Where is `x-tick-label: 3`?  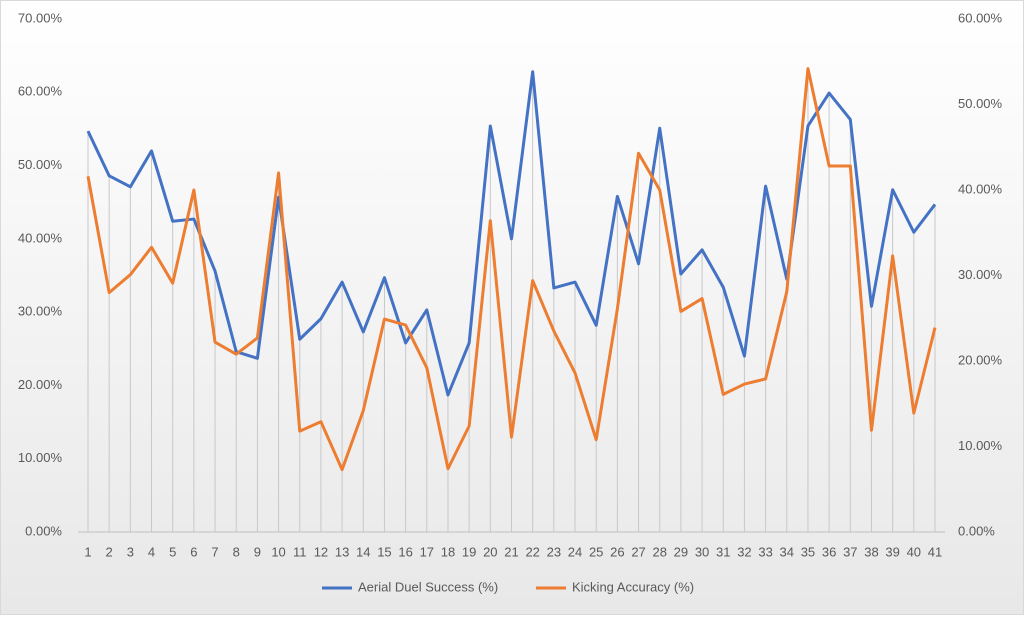 x-tick-label: 3 is located at coordinates (130, 551).